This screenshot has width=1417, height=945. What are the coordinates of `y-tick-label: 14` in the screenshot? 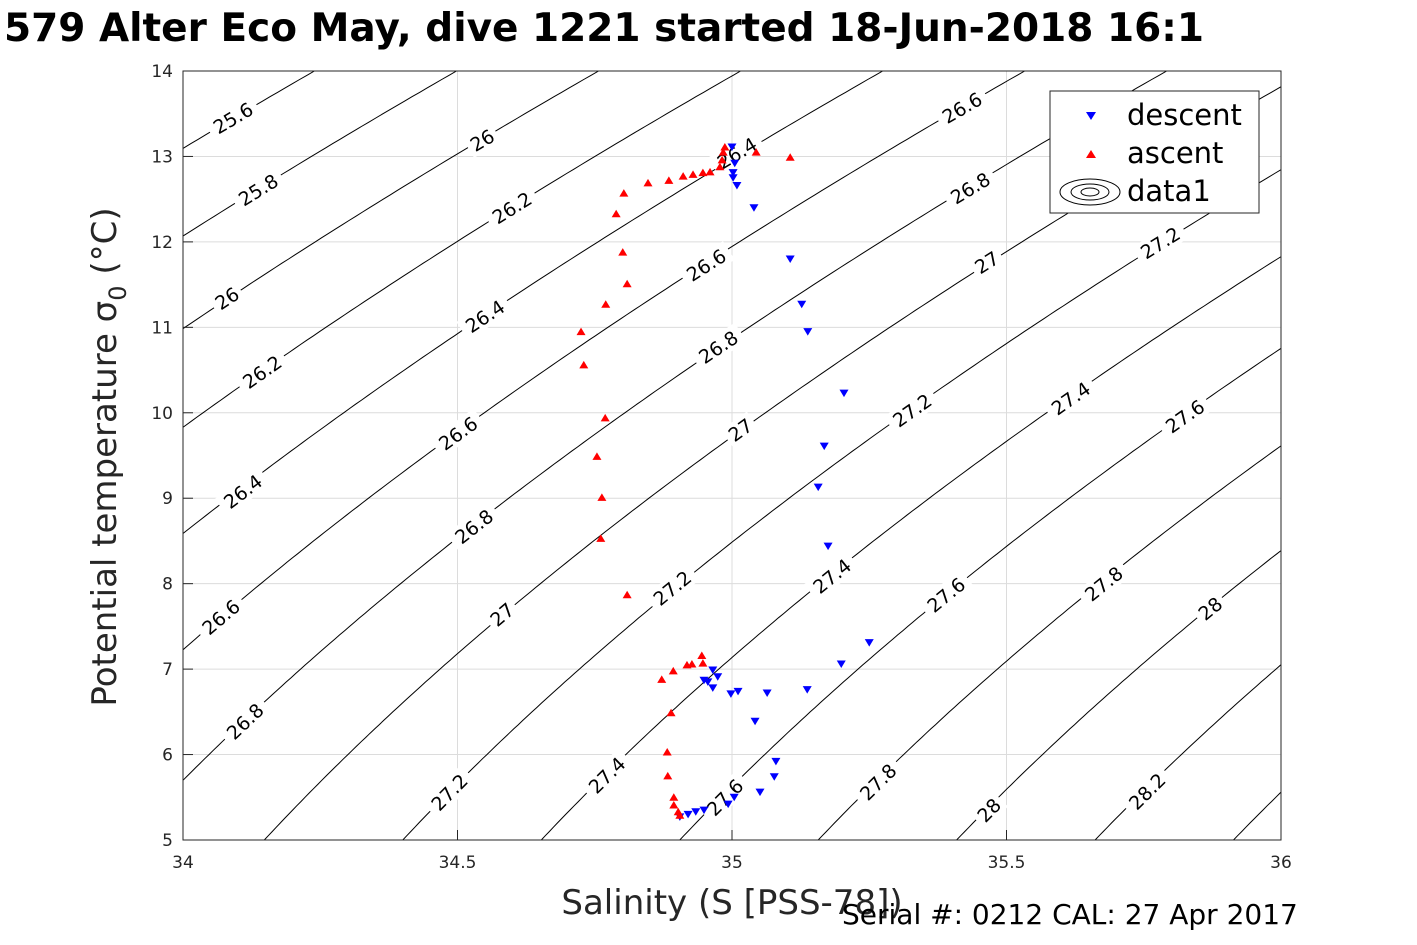 It's located at (162, 72).